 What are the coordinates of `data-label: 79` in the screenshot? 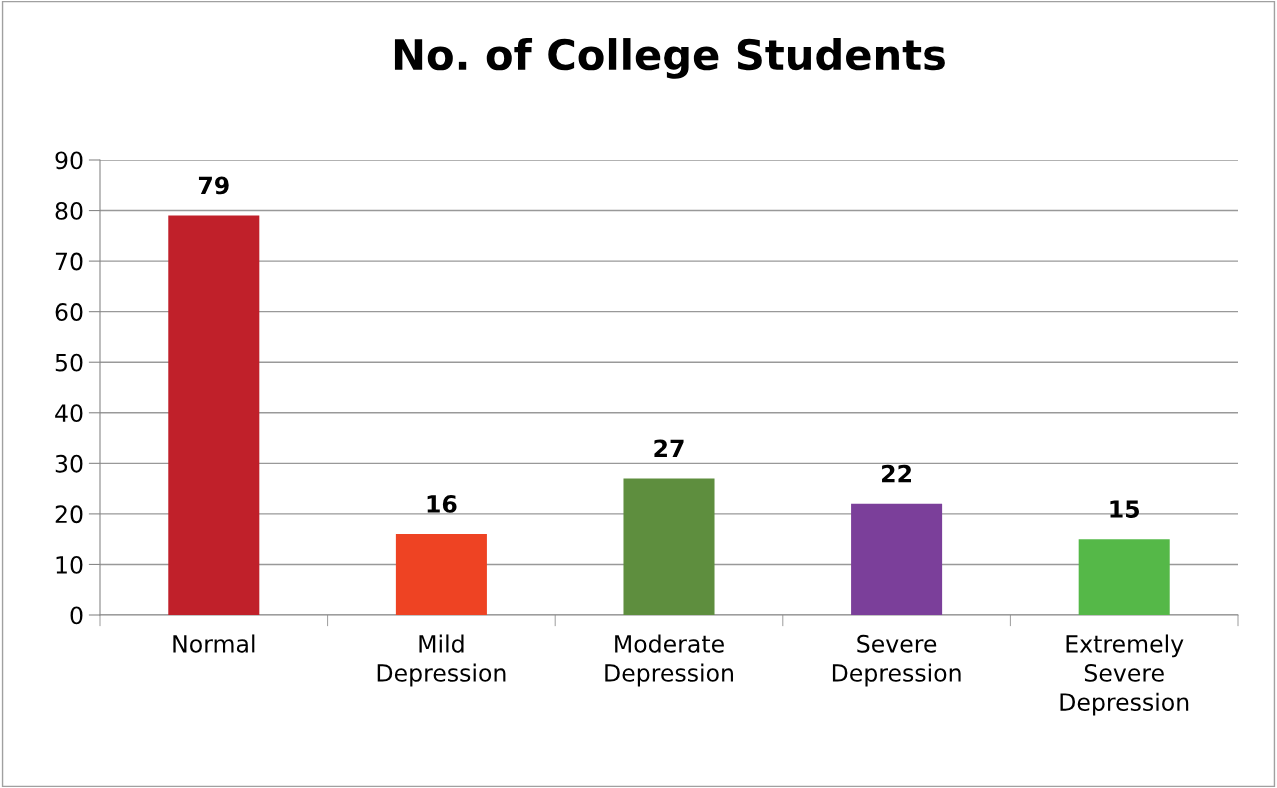 It's located at (213, 185).